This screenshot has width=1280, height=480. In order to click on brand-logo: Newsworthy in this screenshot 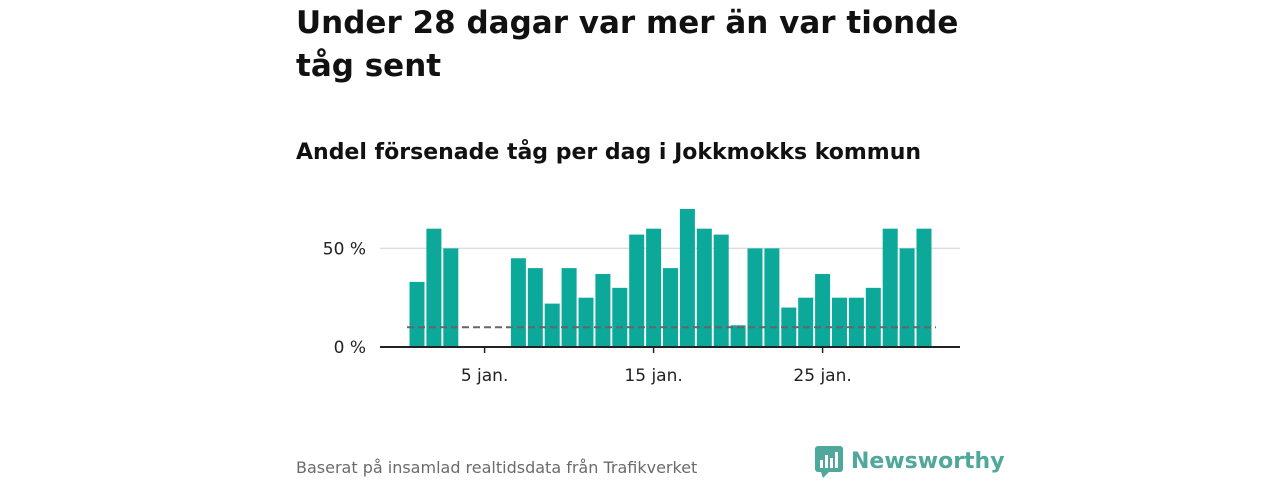, I will do `click(910, 462)`.